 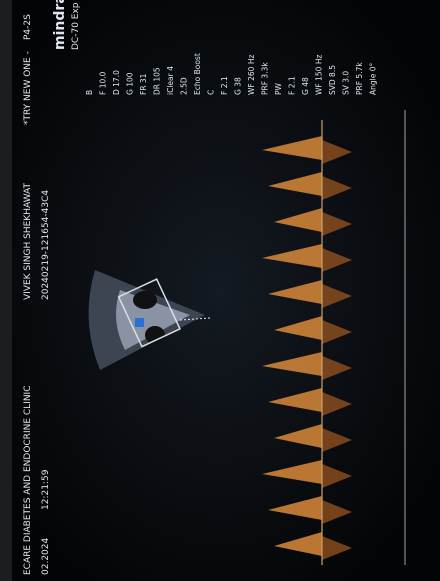 I want to click on note: *TRY NEW ONE -, so click(x=28, y=88).